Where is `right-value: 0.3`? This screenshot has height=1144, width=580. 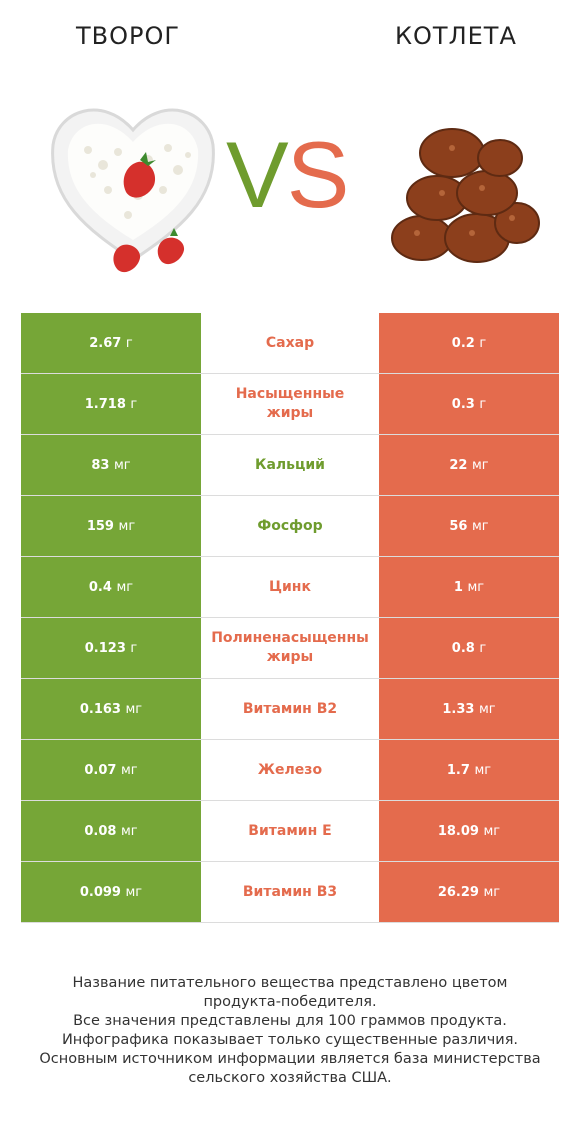
right-value: 0.3 is located at coordinates (463, 404).